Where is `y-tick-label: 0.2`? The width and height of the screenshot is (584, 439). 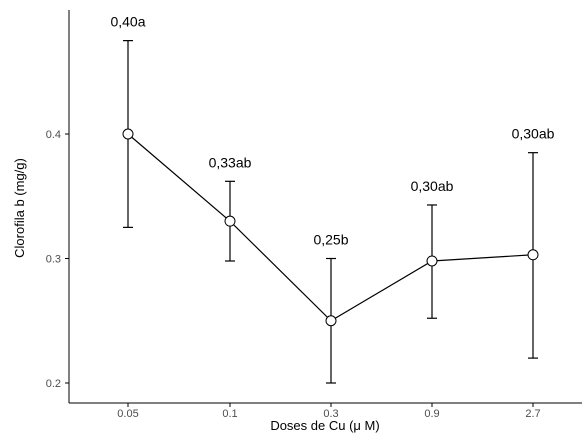 y-tick-label: 0.2 is located at coordinates (53, 384).